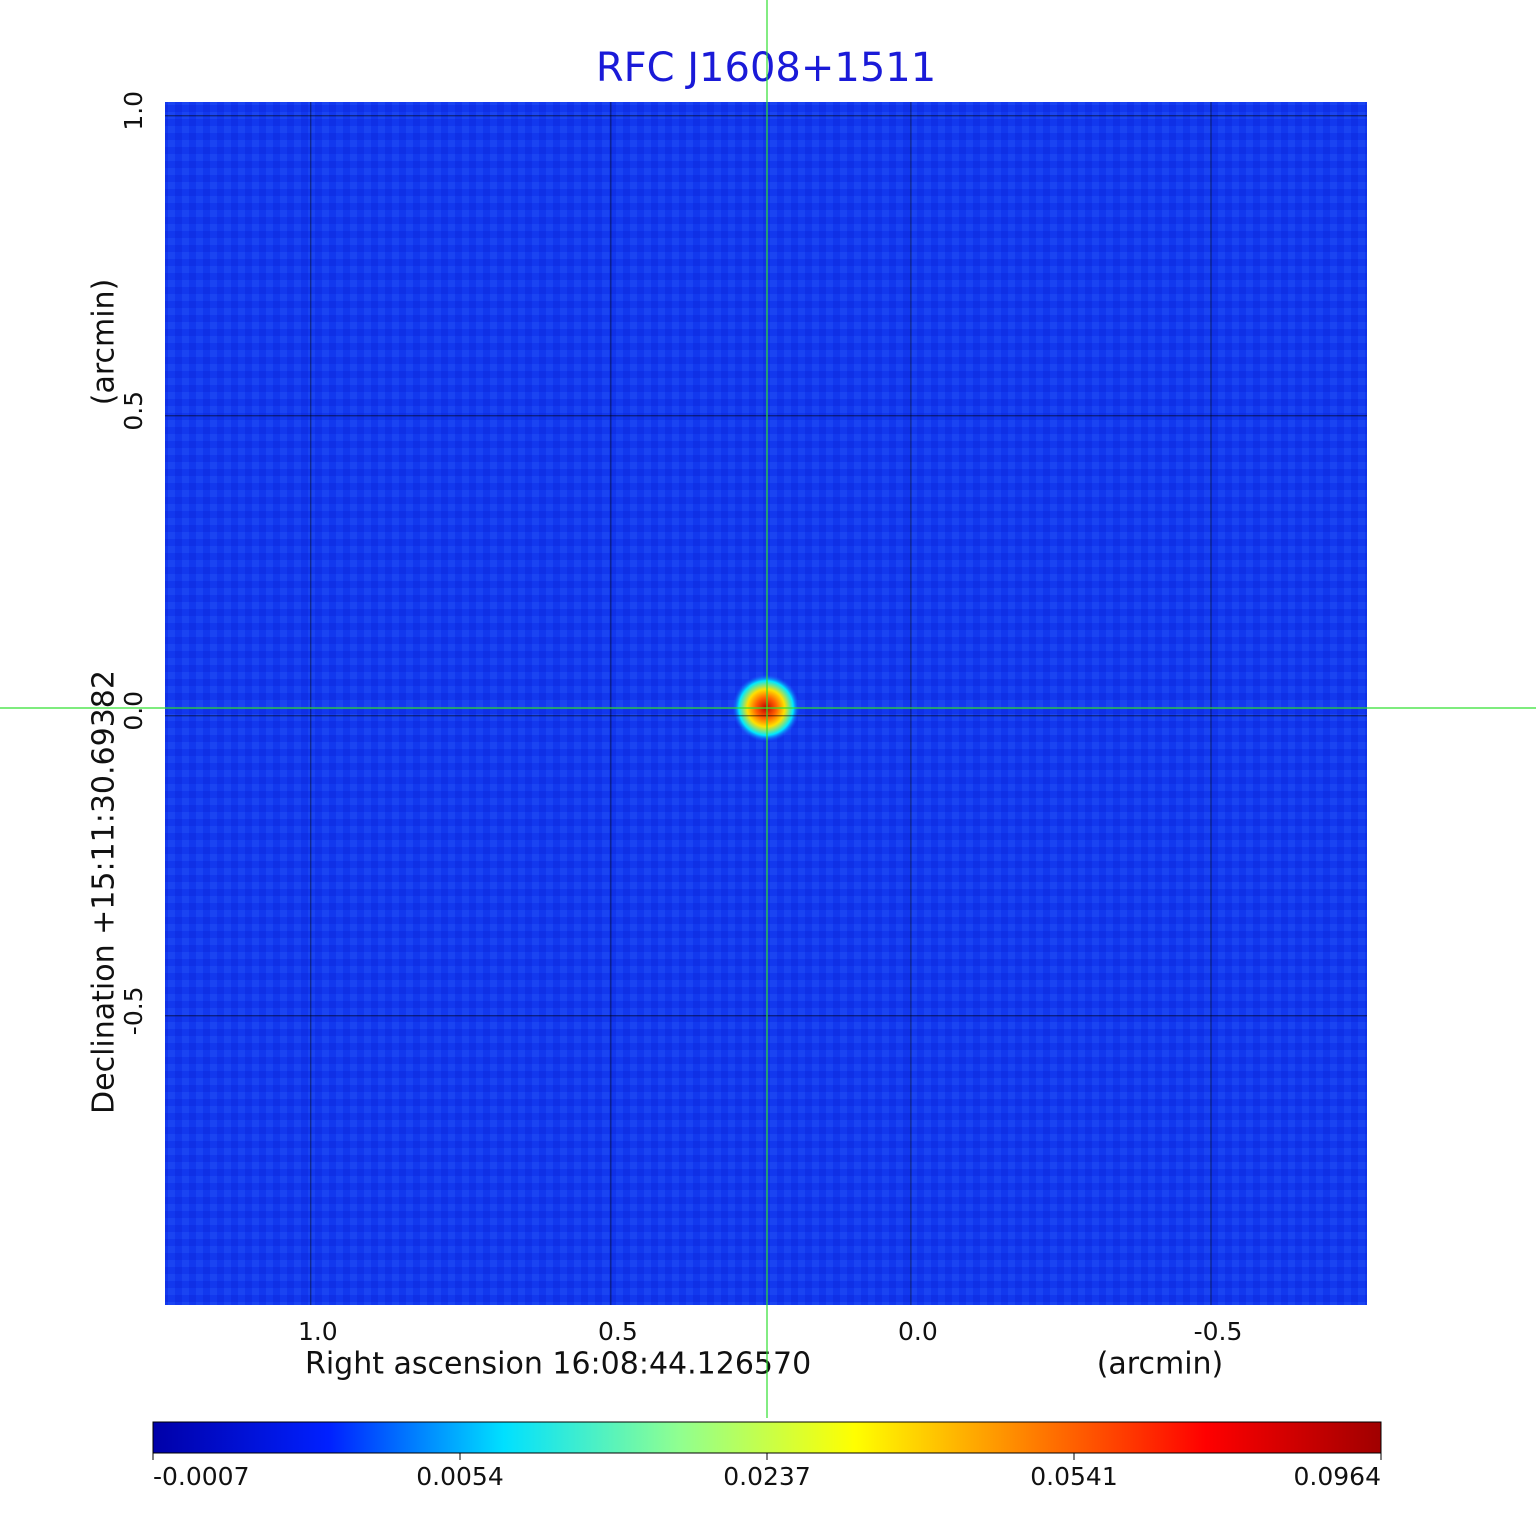 This screenshot has width=1536, height=1515. What do you see at coordinates (133, 1010) in the screenshot?
I see `y-tick-label: -0.5` at bounding box center [133, 1010].